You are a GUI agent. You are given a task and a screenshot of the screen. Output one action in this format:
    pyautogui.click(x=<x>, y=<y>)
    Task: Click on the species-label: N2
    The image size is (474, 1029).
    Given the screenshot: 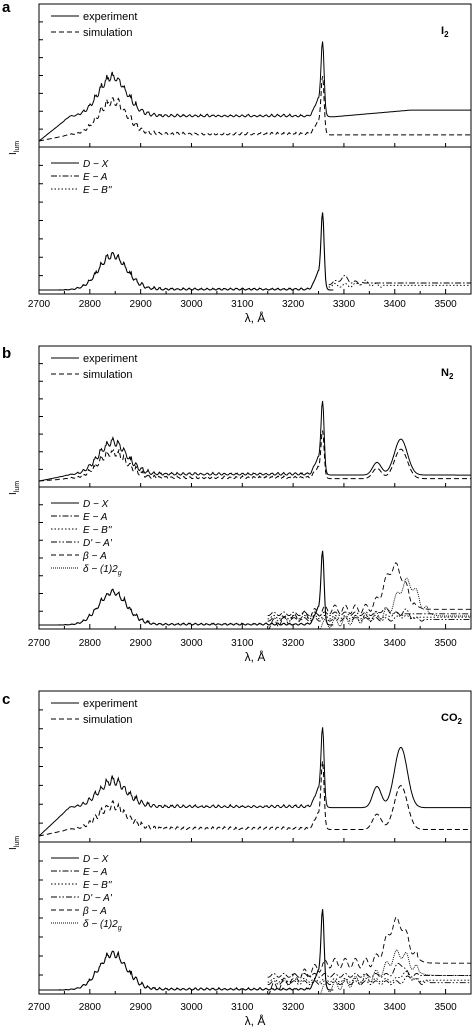 What is the action you would take?
    pyautogui.click(x=447, y=374)
    